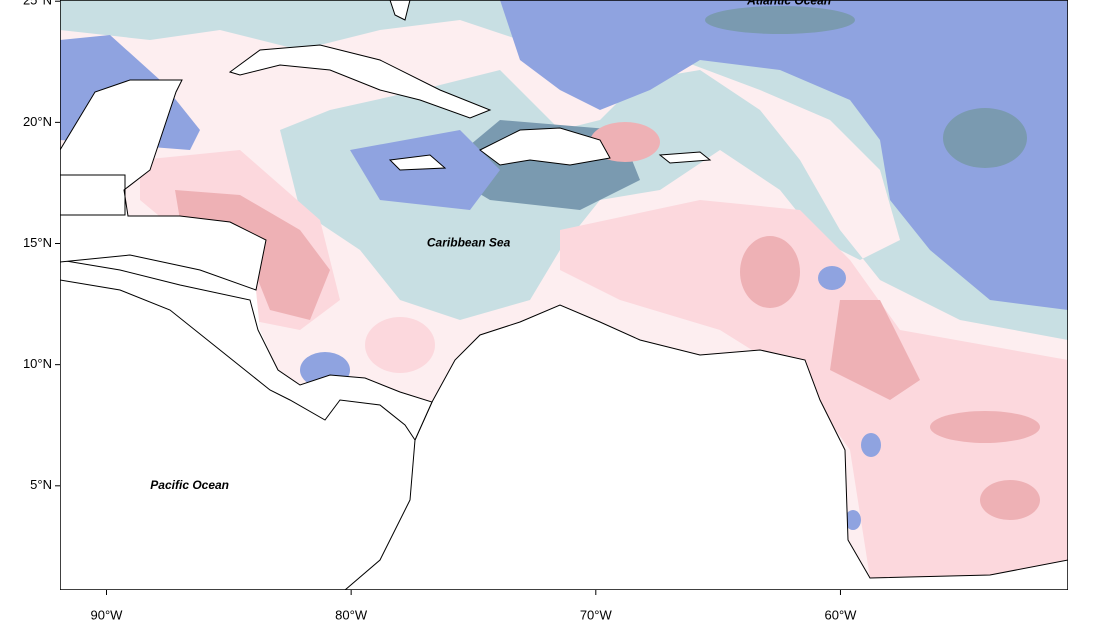  Describe the element at coordinates (41, 484) in the screenshot. I see `lat-tick-label: 5°N` at that location.